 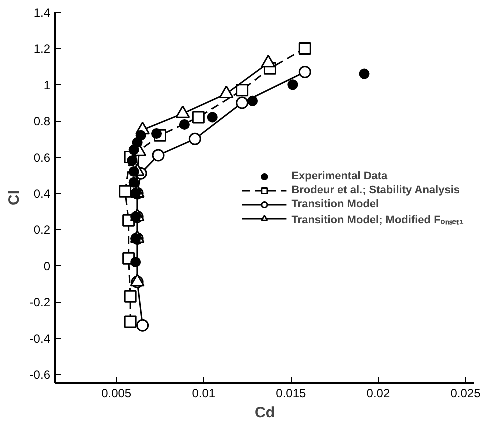 I want to click on legend-label: Brodeur et al.; Stability Analysis, so click(x=376, y=190).